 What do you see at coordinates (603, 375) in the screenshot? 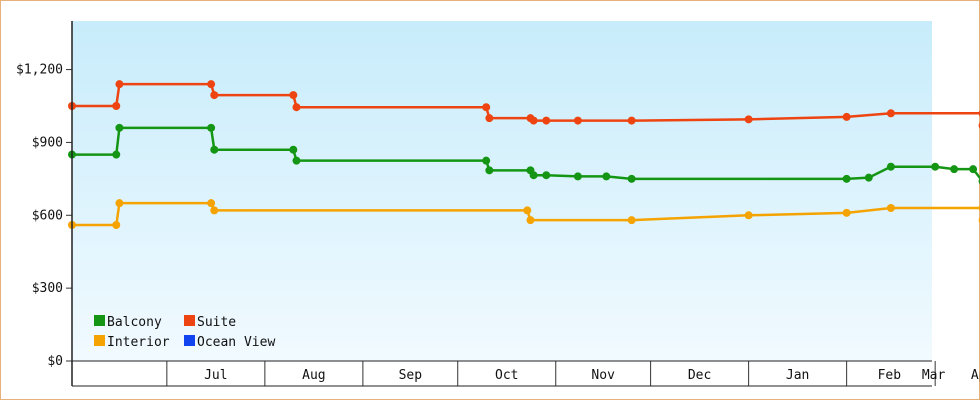
I see `month-label: Nov` at bounding box center [603, 375].